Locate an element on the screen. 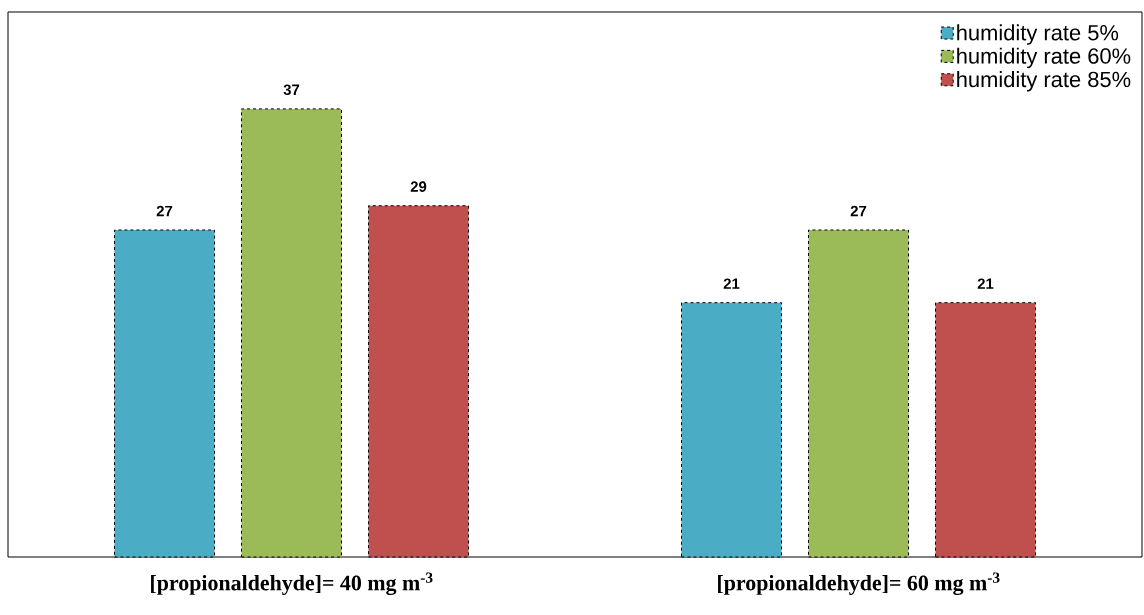  legend-label: humidity rate 85% is located at coordinates (1044, 81).